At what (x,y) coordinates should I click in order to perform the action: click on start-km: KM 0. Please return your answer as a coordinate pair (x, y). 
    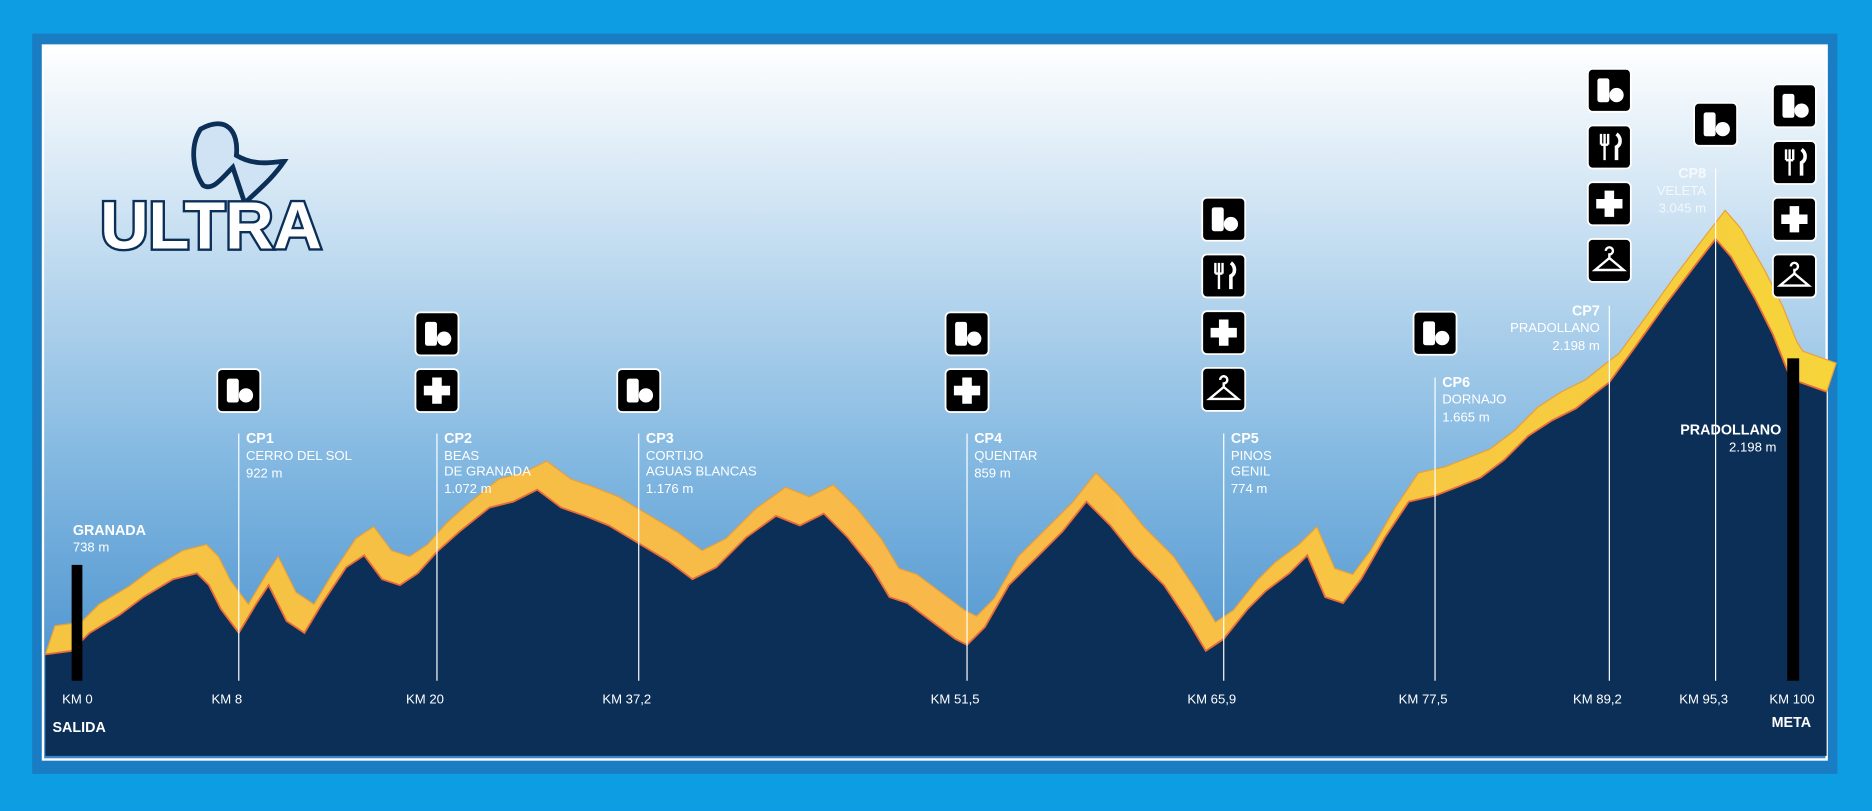
    Looking at the image, I should click on (77, 698).